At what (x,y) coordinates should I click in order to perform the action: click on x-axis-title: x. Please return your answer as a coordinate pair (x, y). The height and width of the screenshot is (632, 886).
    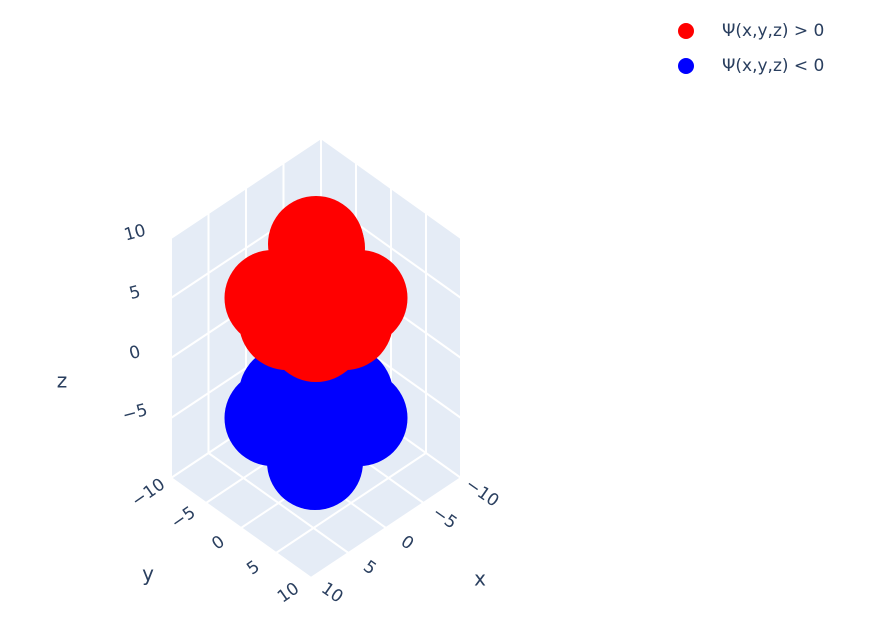
    Looking at the image, I should click on (480, 579).